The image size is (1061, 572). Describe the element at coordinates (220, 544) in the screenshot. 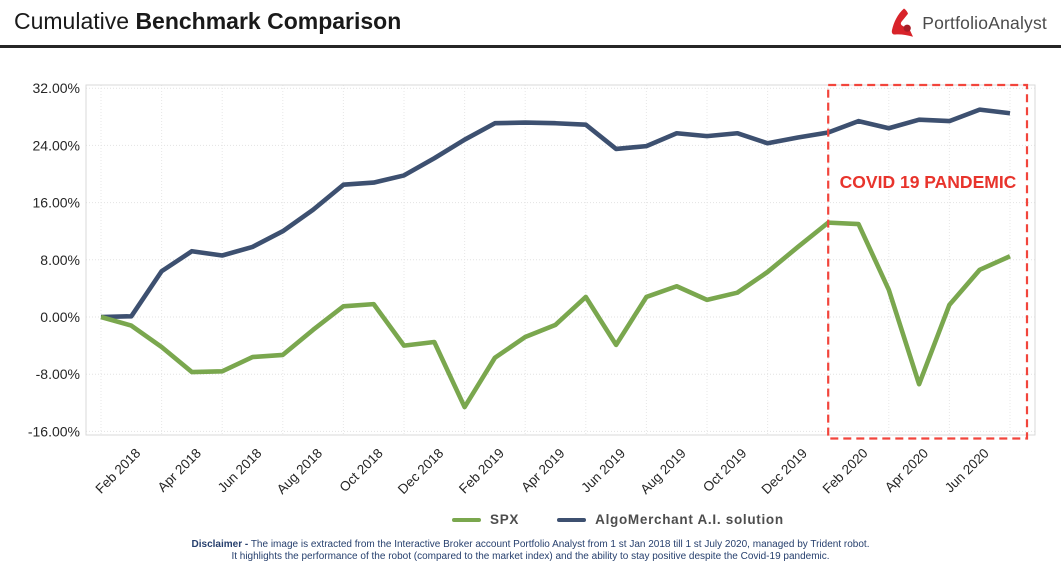

I see `disclaimer-label: Disclaimer -` at that location.